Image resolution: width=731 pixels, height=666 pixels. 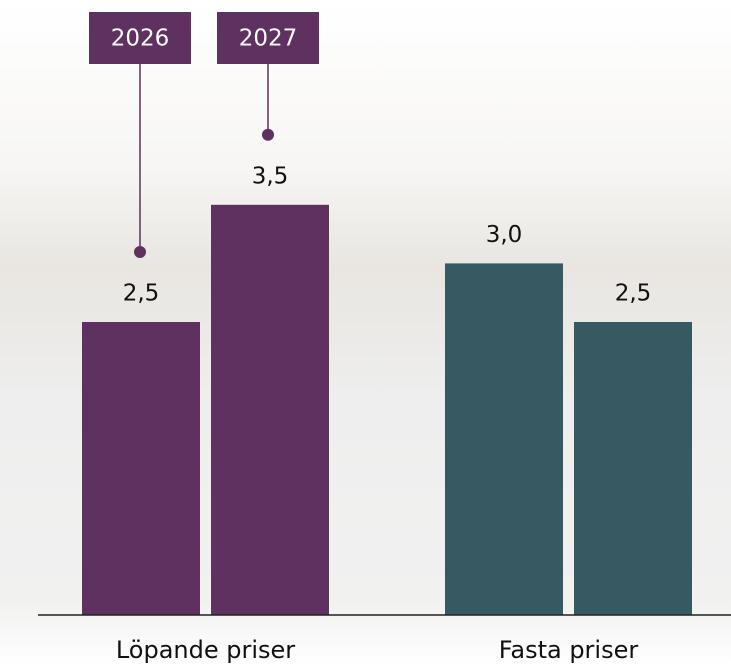 What do you see at coordinates (504, 235) in the screenshot?
I see `value-label: 3,0` at bounding box center [504, 235].